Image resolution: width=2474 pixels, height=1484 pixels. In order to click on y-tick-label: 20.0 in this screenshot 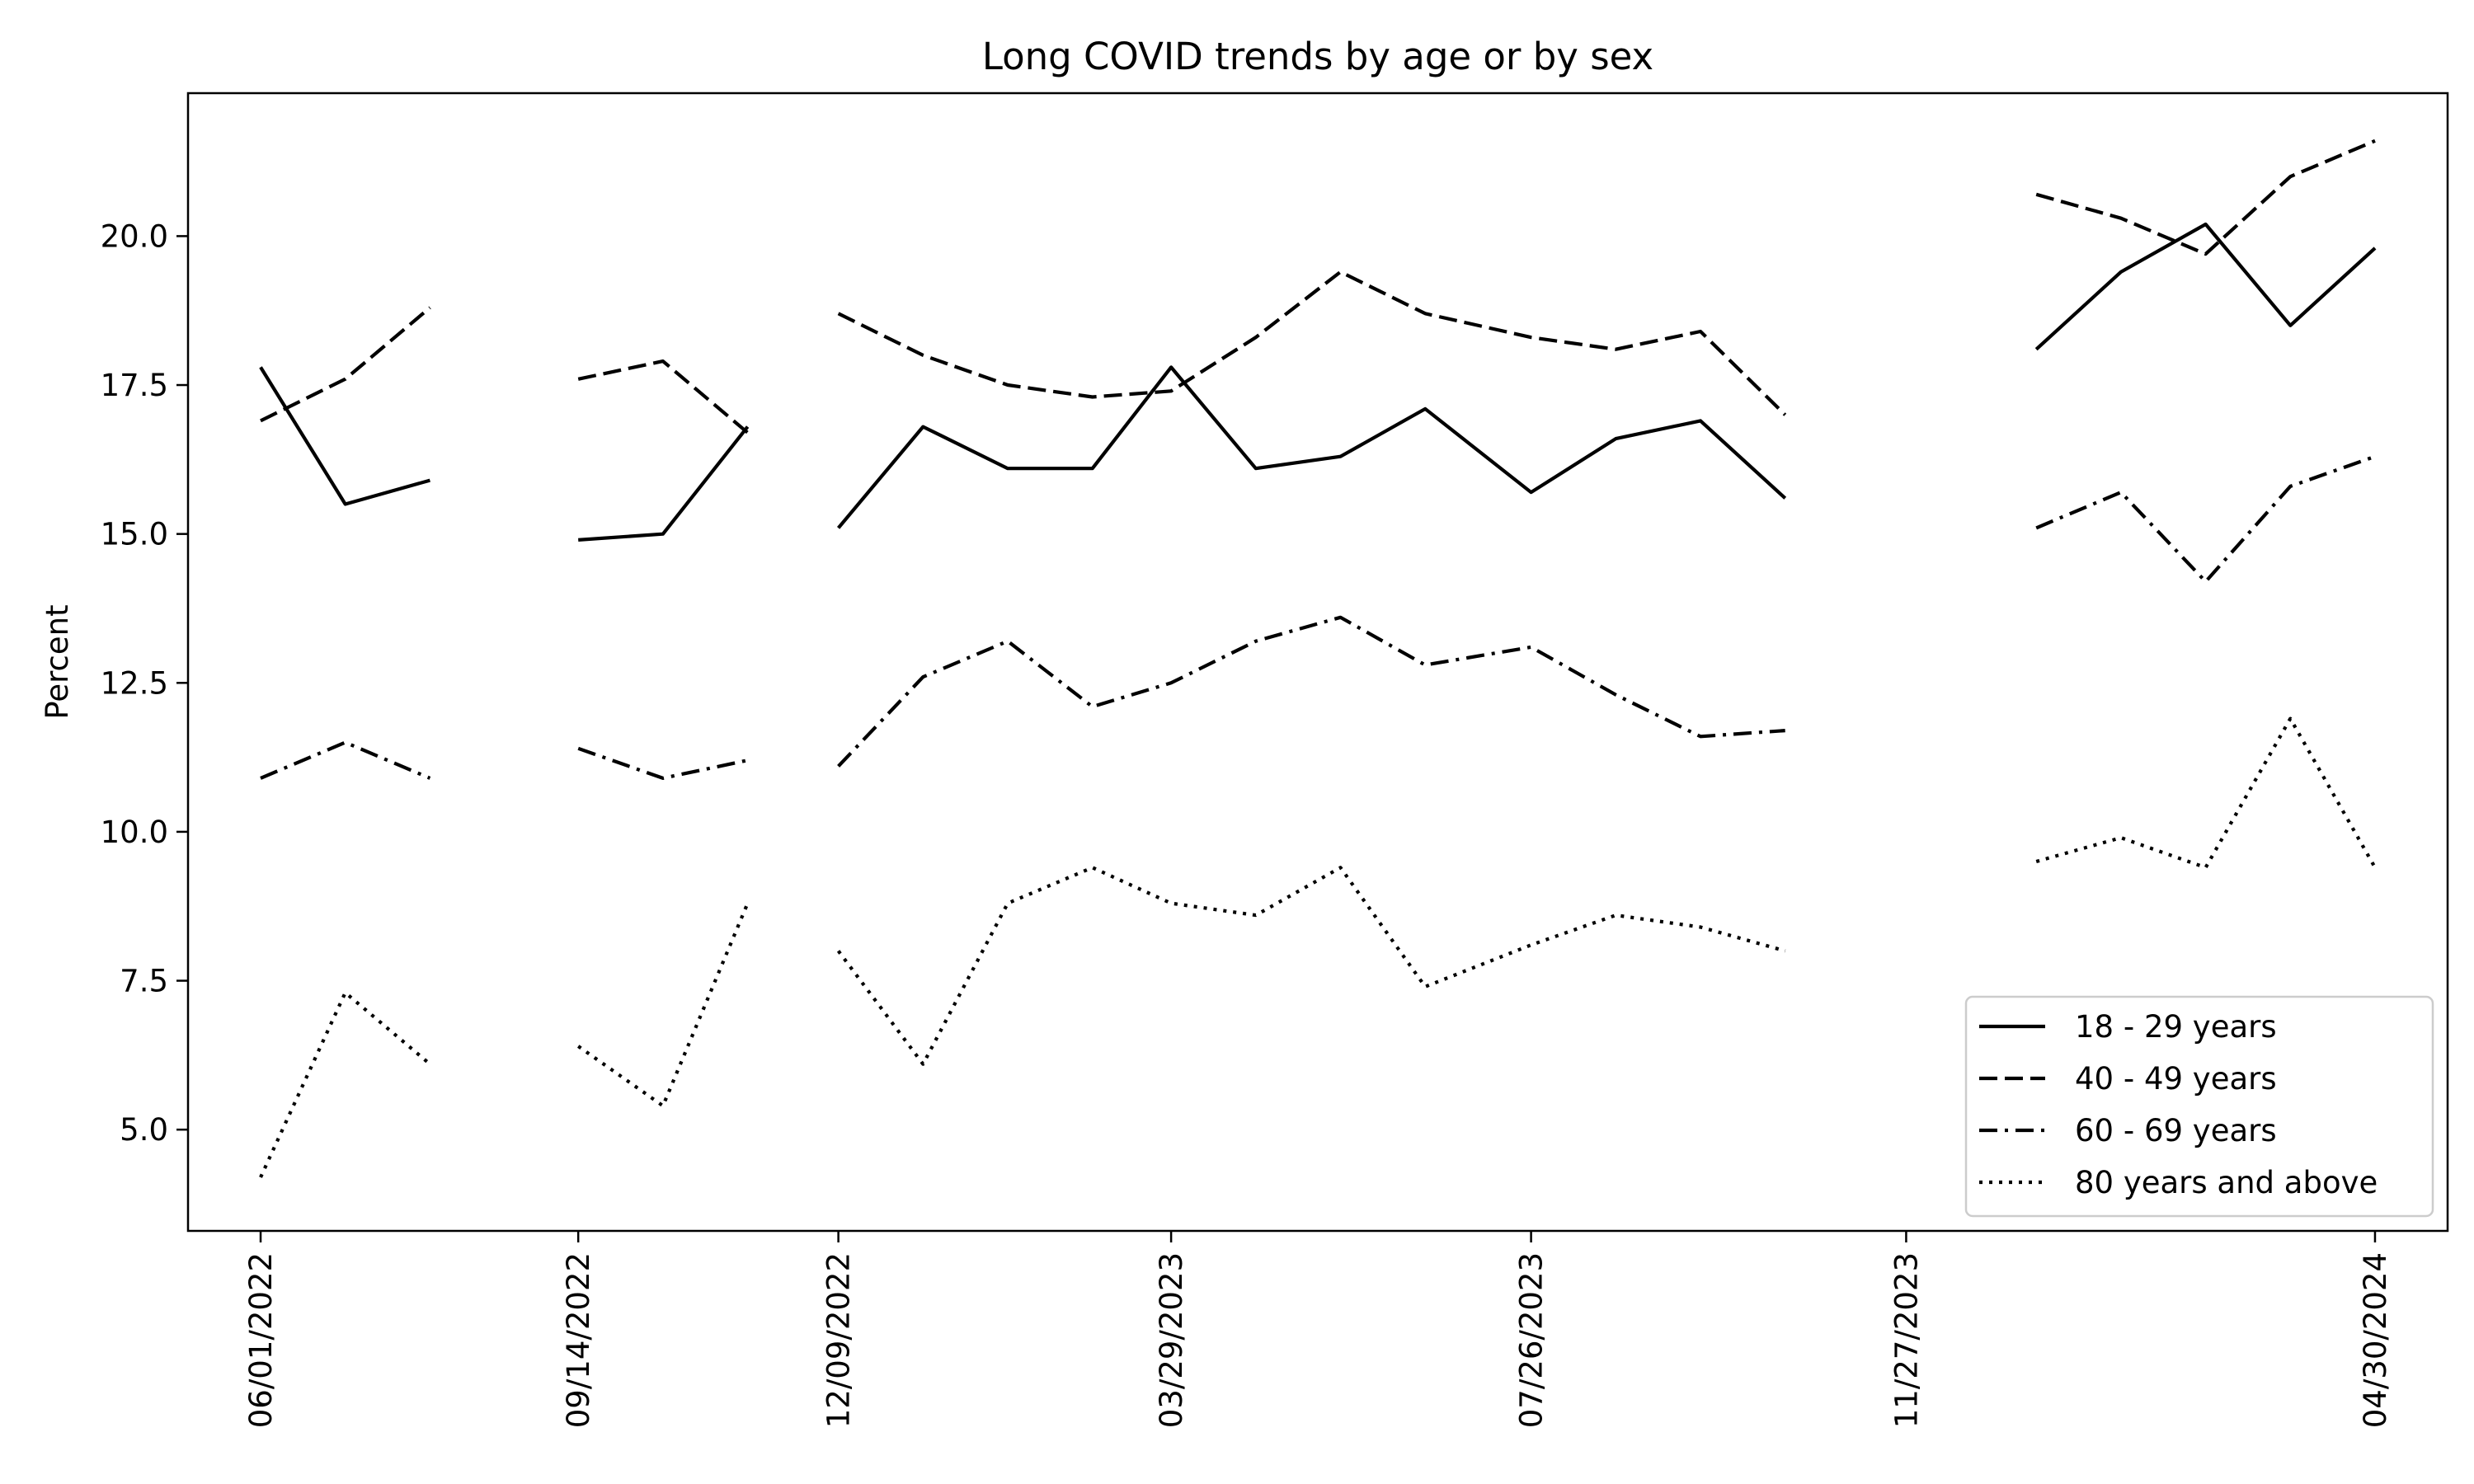, I will do `click(134, 236)`.